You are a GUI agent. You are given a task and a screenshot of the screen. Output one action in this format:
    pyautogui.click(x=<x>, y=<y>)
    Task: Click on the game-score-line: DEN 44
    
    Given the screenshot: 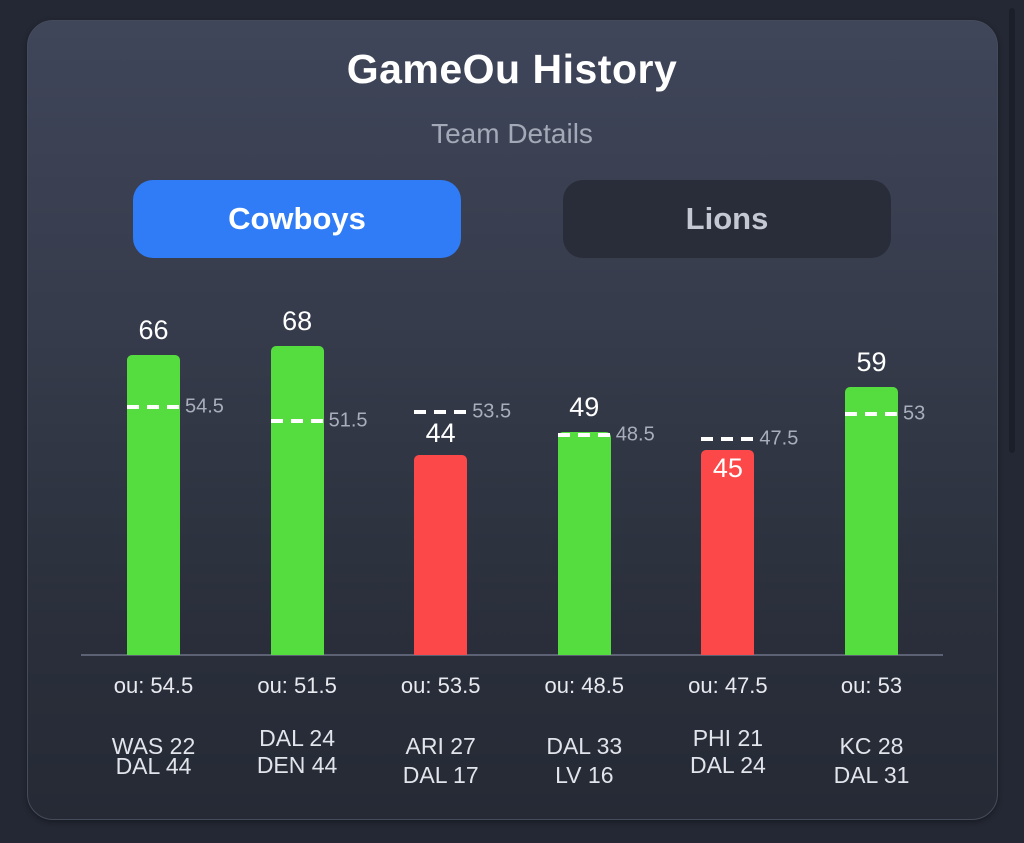 What is the action you would take?
    pyautogui.click(x=297, y=765)
    